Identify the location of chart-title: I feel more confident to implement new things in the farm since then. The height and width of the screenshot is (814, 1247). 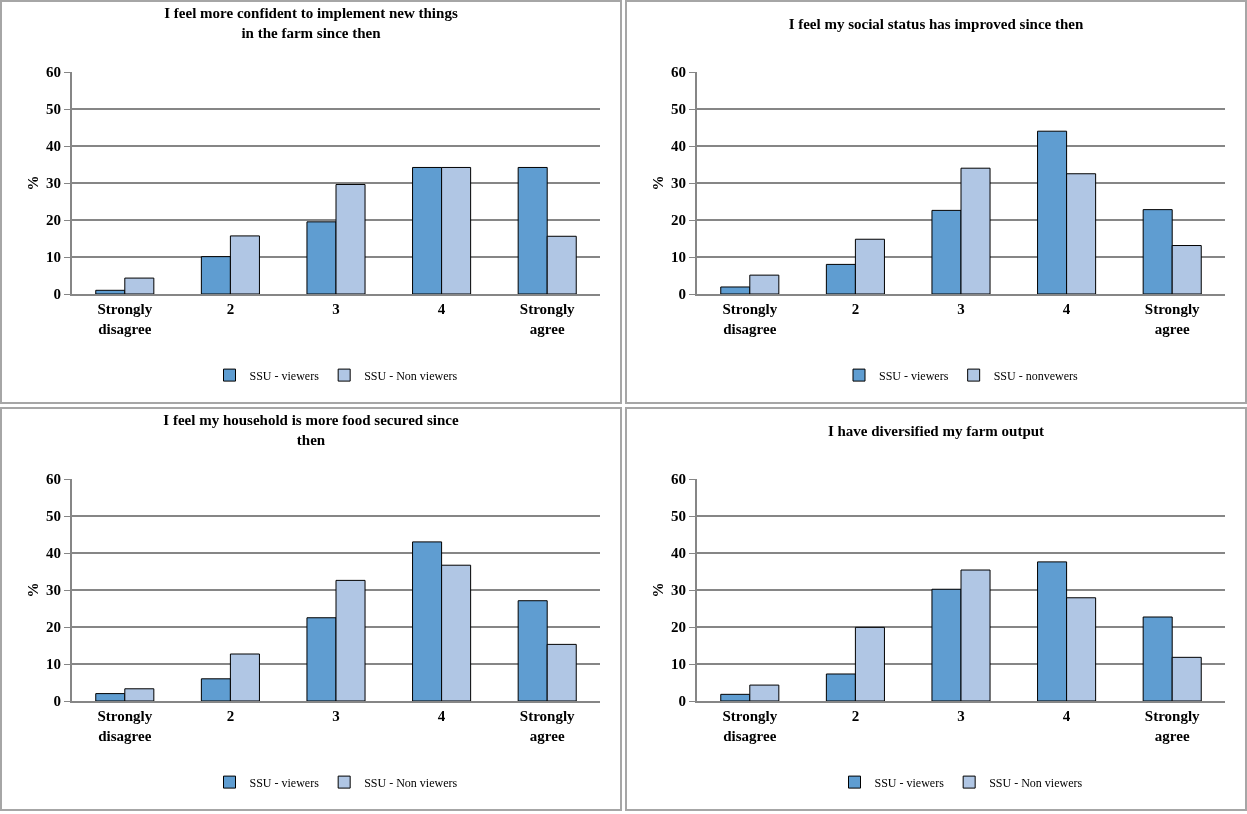
(311, 23).